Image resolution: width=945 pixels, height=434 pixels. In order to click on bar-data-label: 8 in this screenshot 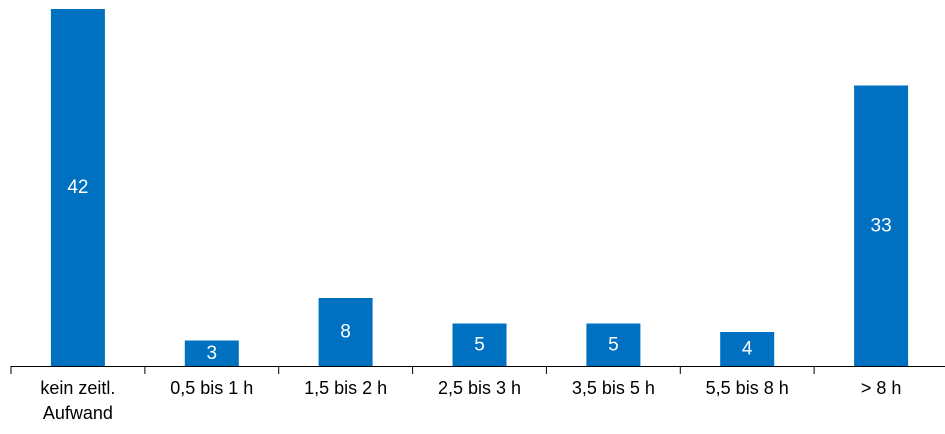, I will do `click(345, 332)`.